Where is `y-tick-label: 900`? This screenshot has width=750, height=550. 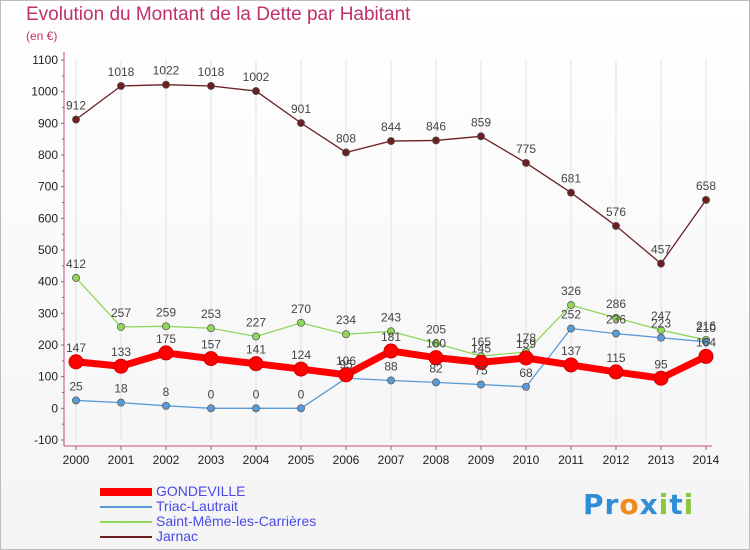
y-tick-label: 900 is located at coordinates (48, 123).